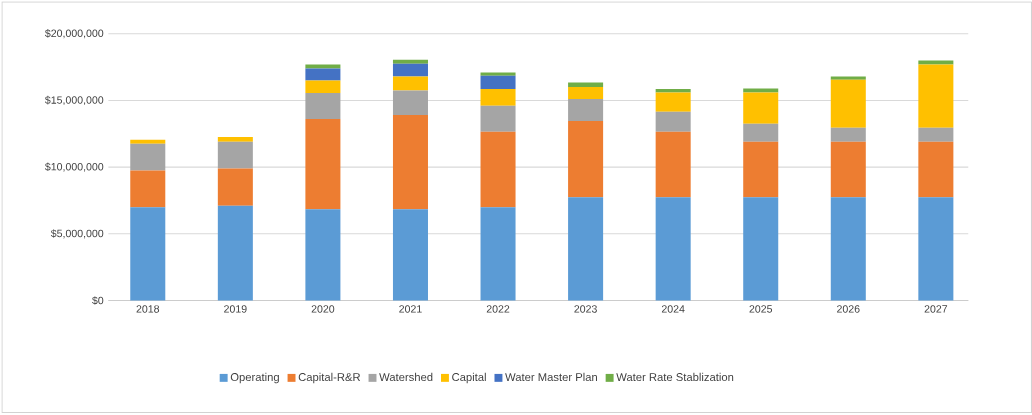 This screenshot has height=415, width=1032. I want to click on x-tick-label: 2023, so click(585, 309).